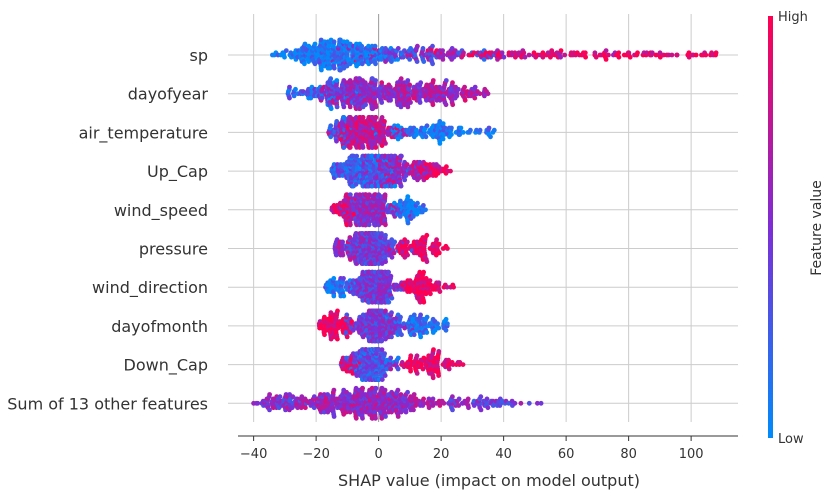 The image size is (834, 499). Describe the element at coordinates (691, 454) in the screenshot. I see `x-tick-label: 100` at that location.